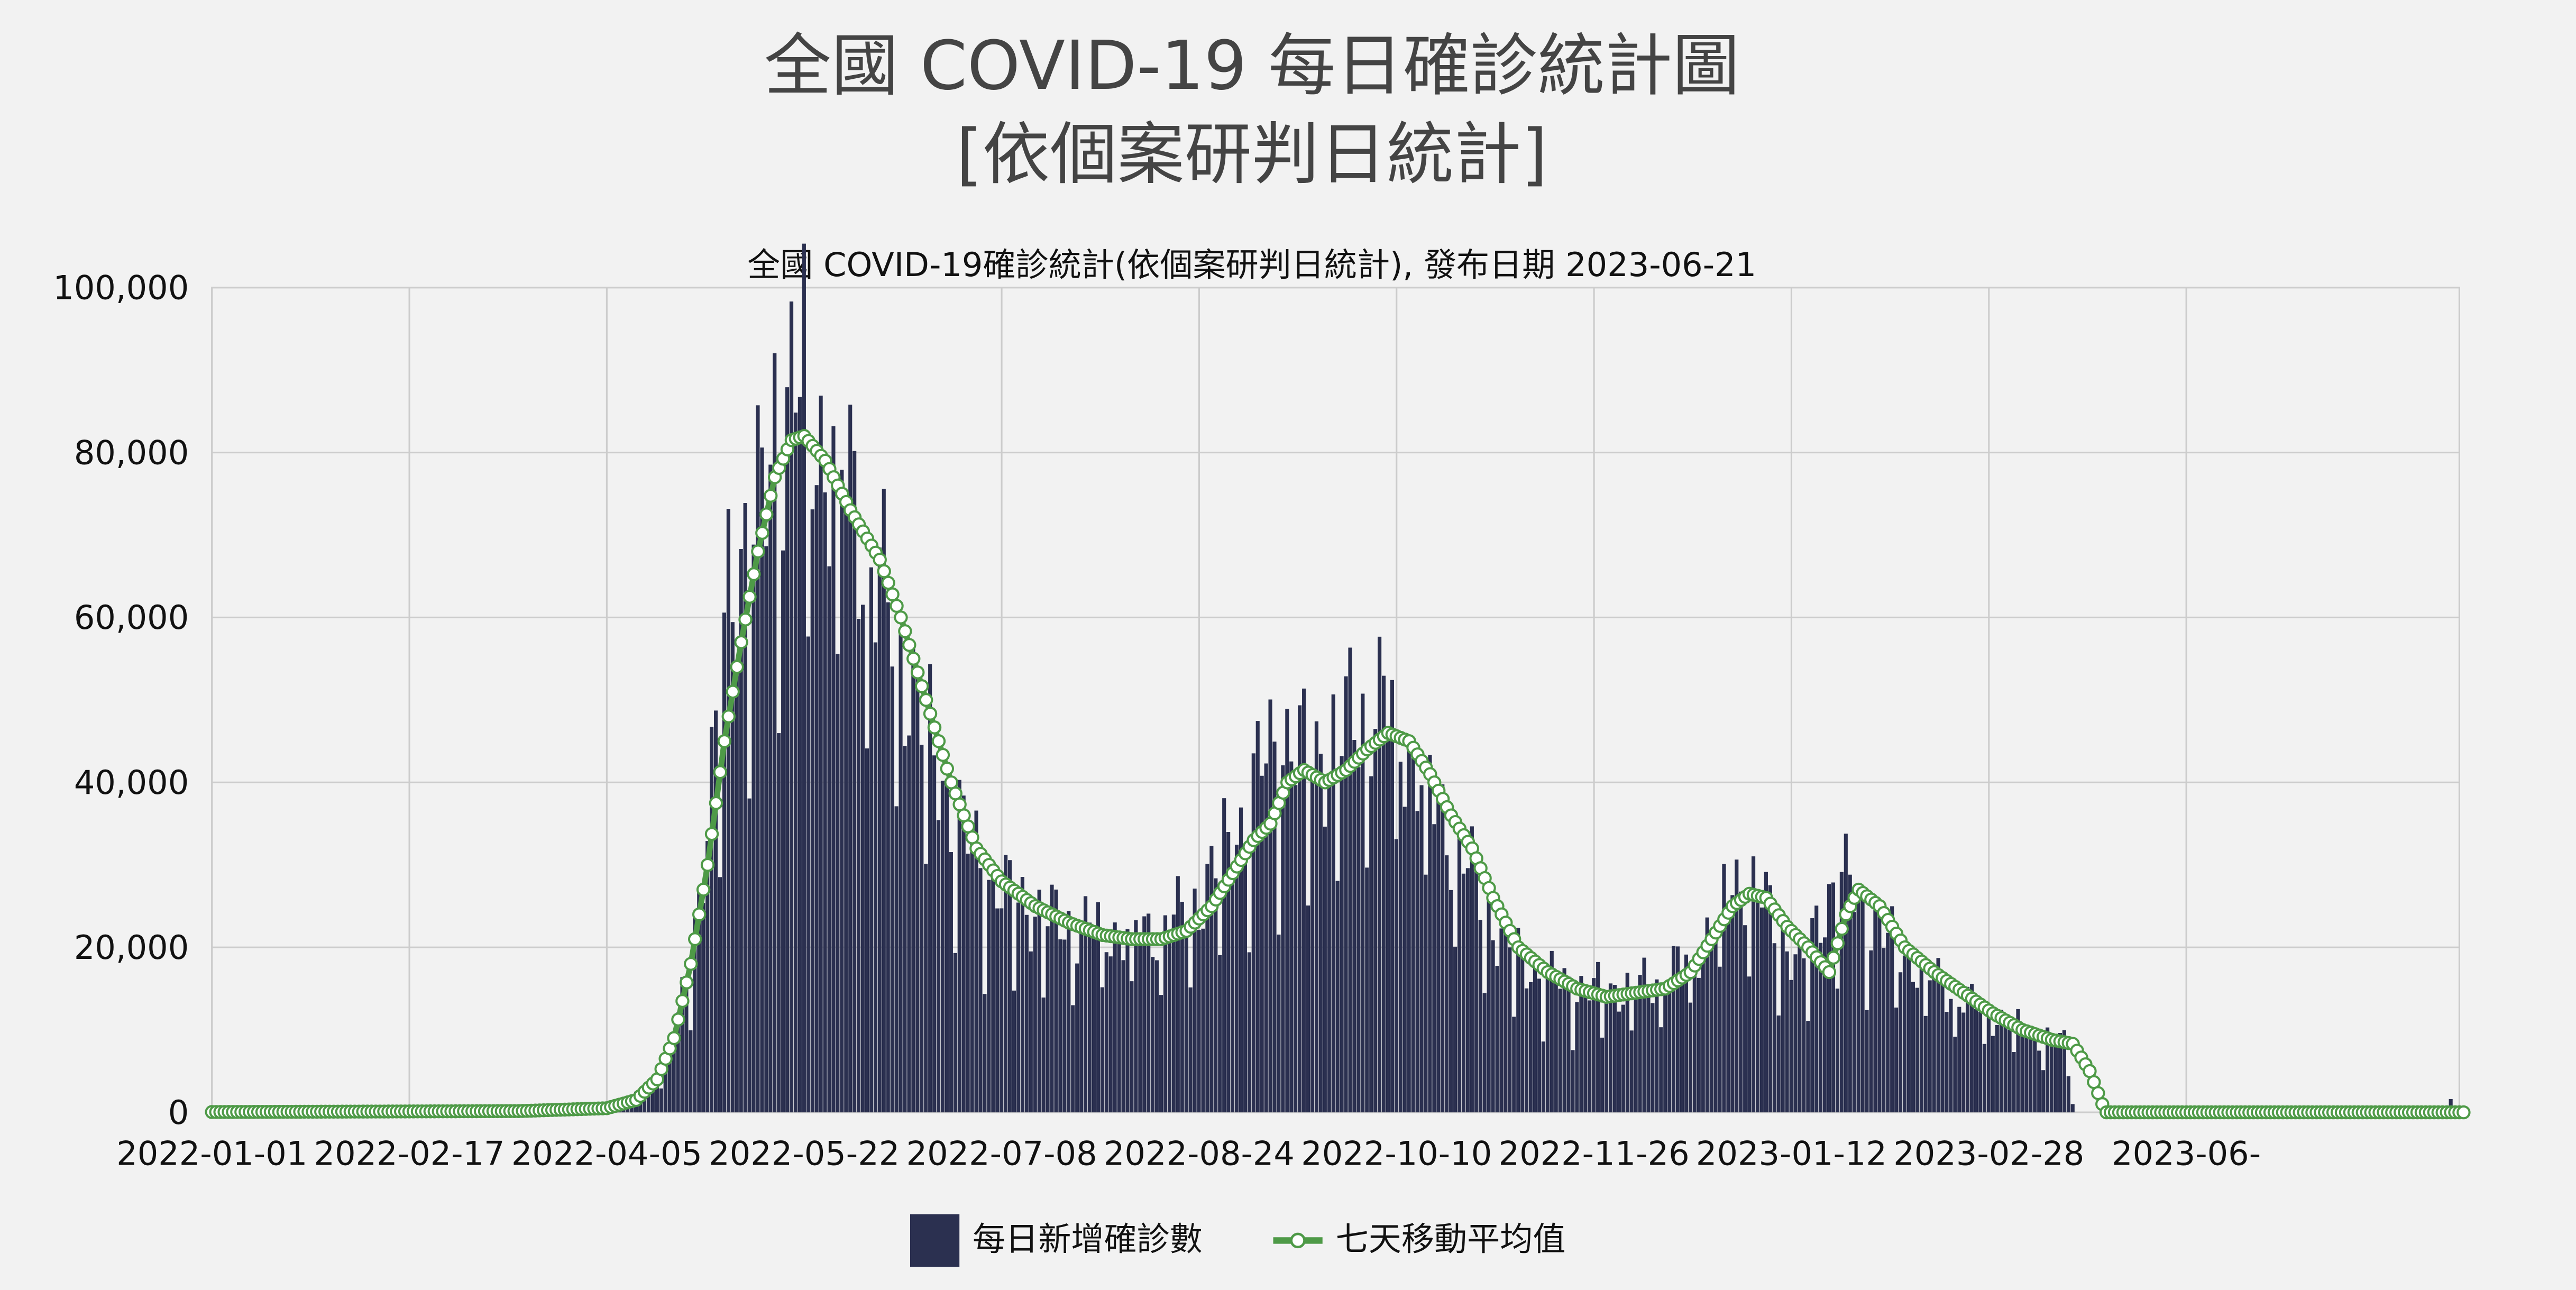 This screenshot has height=1290, width=2576. Describe the element at coordinates (1088, 1239) in the screenshot. I see `legend-bar-label: 每日新增確診數` at that location.